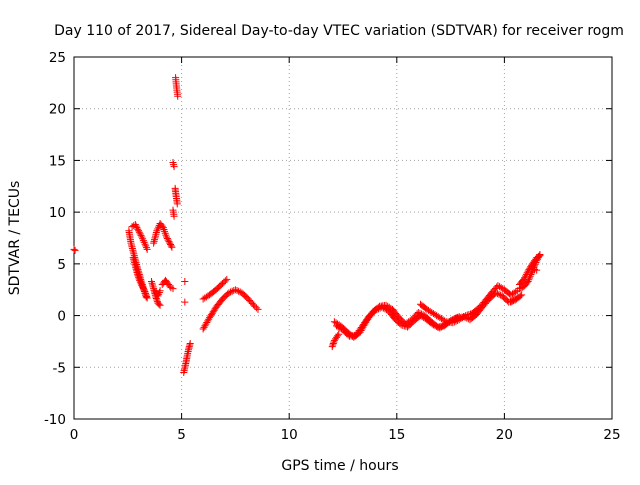 Image resolution: width=640 pixels, height=485 pixels. I want to click on x-tick-label: 10, so click(289, 435).